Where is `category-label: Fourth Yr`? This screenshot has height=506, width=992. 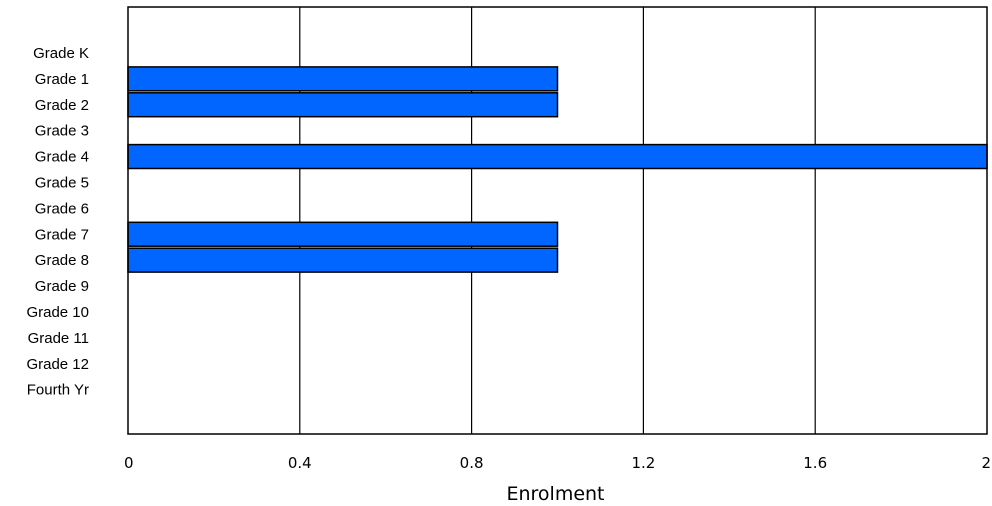 category-label: Fourth Yr is located at coordinates (58, 390).